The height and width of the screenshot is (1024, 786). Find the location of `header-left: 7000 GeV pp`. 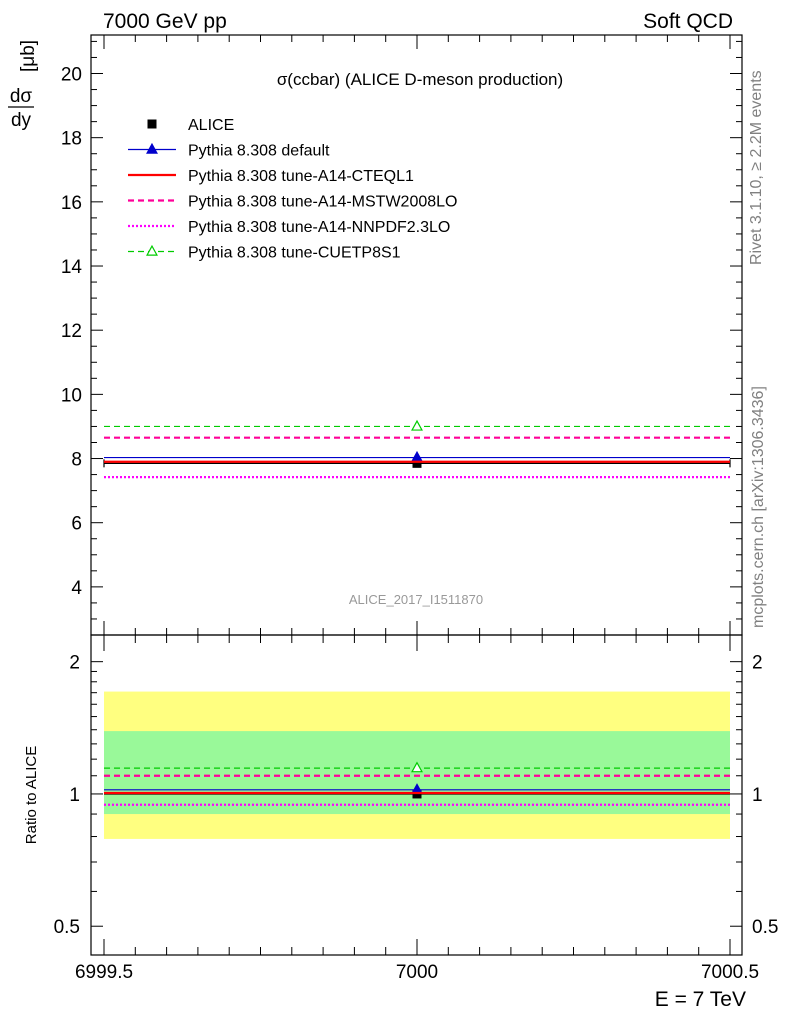

header-left: 7000 GeV pp is located at coordinates (165, 21).